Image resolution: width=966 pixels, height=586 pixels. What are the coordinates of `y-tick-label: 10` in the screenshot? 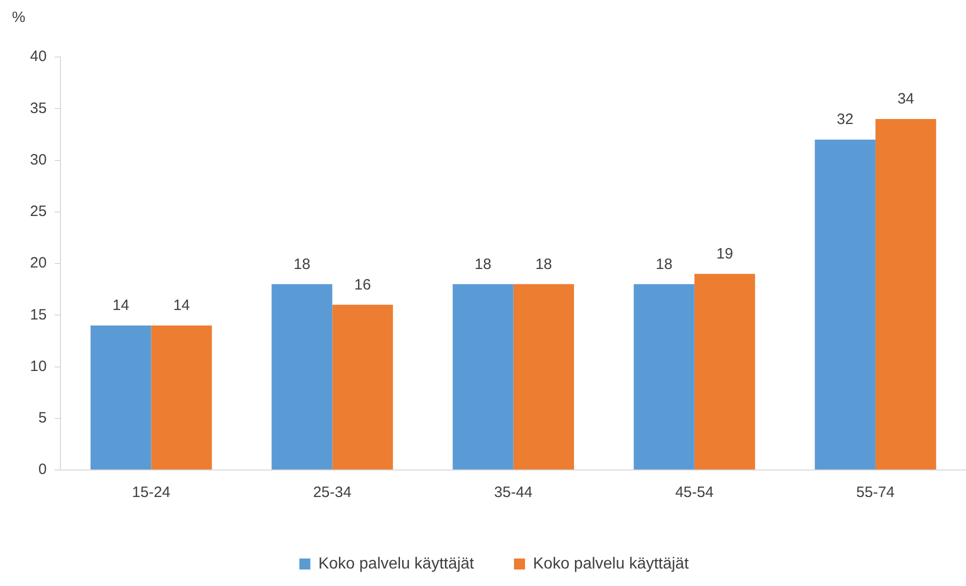 It's located at (38, 366).